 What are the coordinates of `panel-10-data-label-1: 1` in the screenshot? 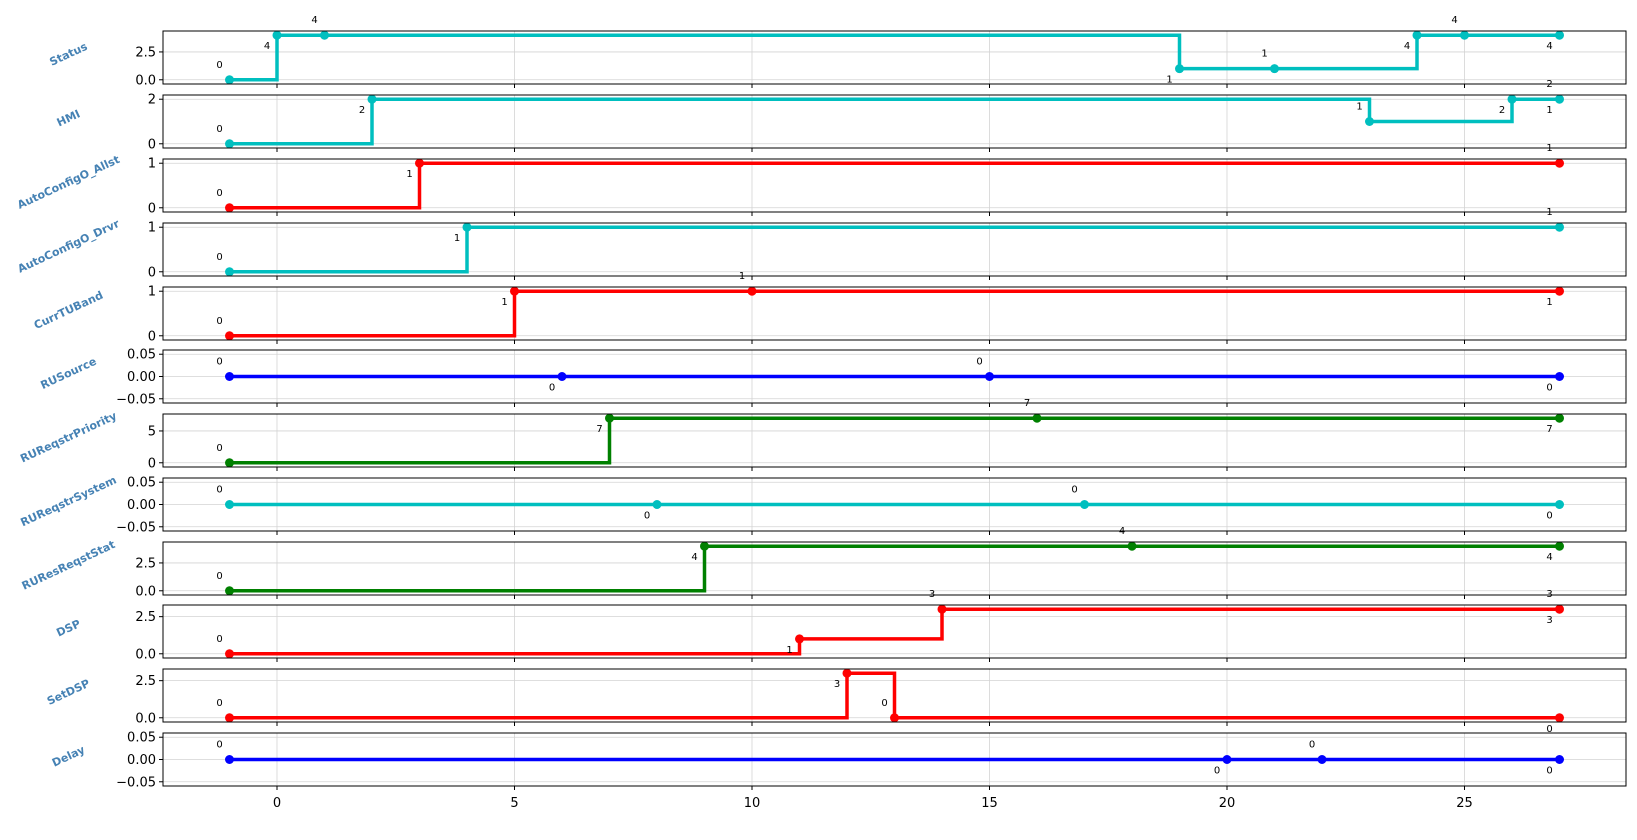 It's located at (789, 650).